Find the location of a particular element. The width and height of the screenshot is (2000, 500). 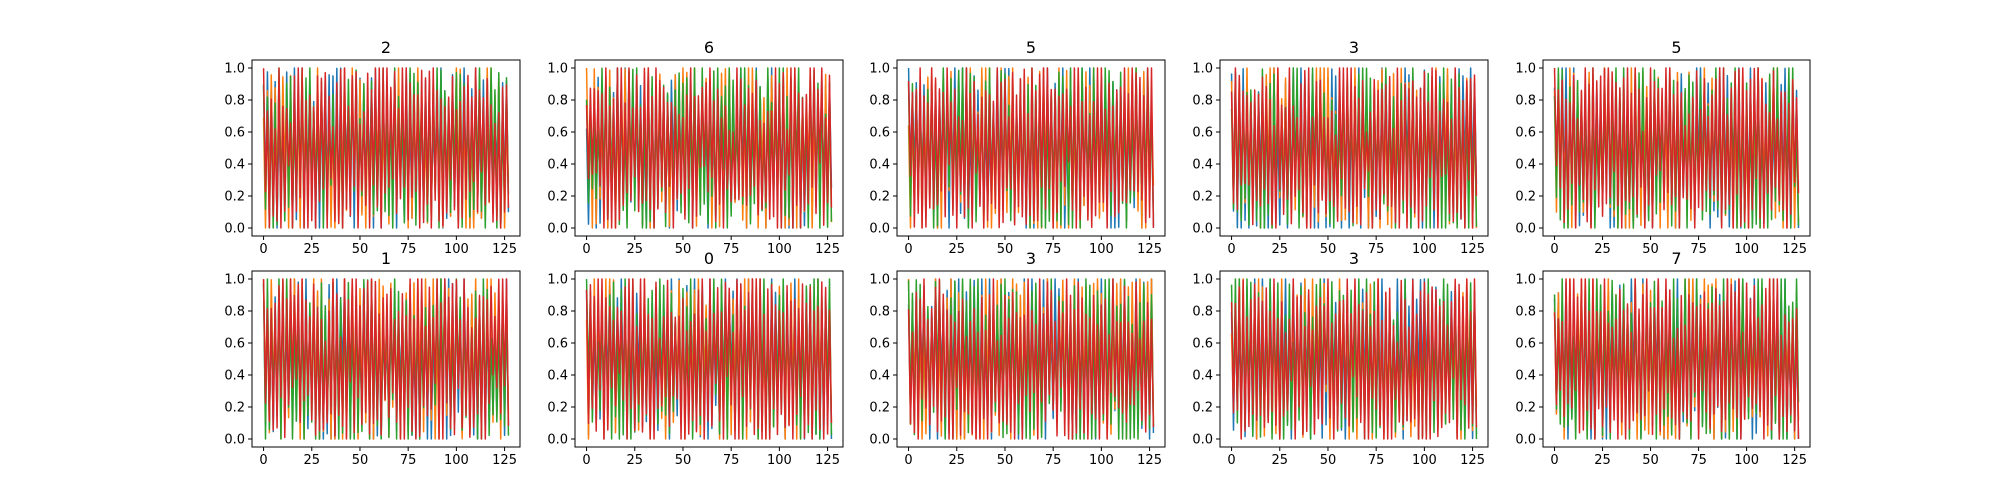

subplot-title: 0 is located at coordinates (709, 258).